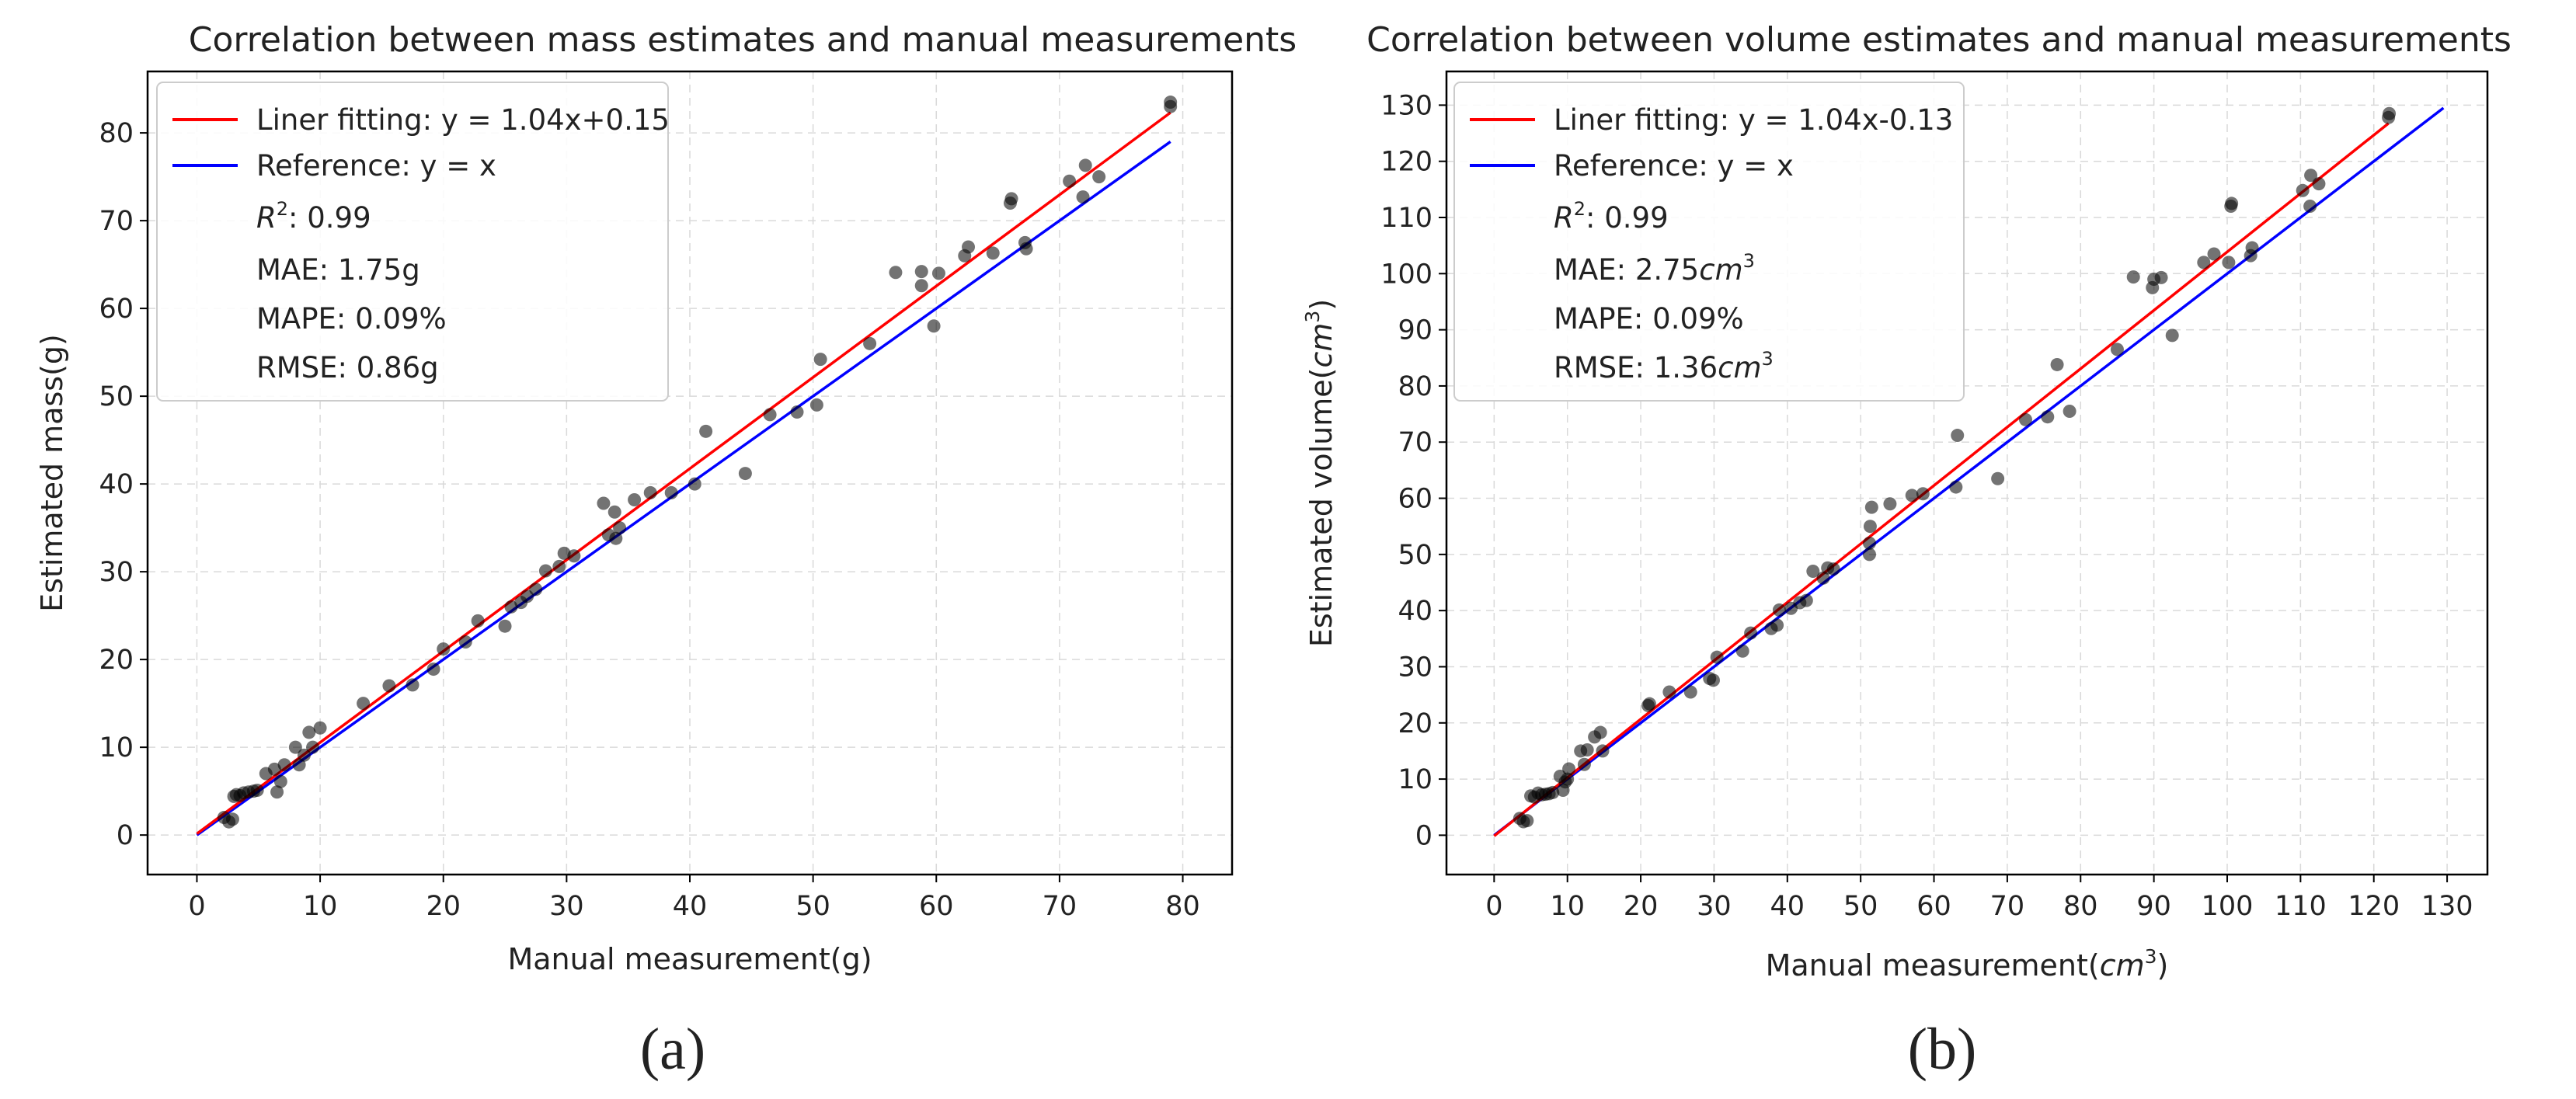 Image resolution: width=2576 pixels, height=1099 pixels. What do you see at coordinates (52, 473) in the screenshot?
I see `mass-y-axis-label: Estimated mass(g)` at bounding box center [52, 473].